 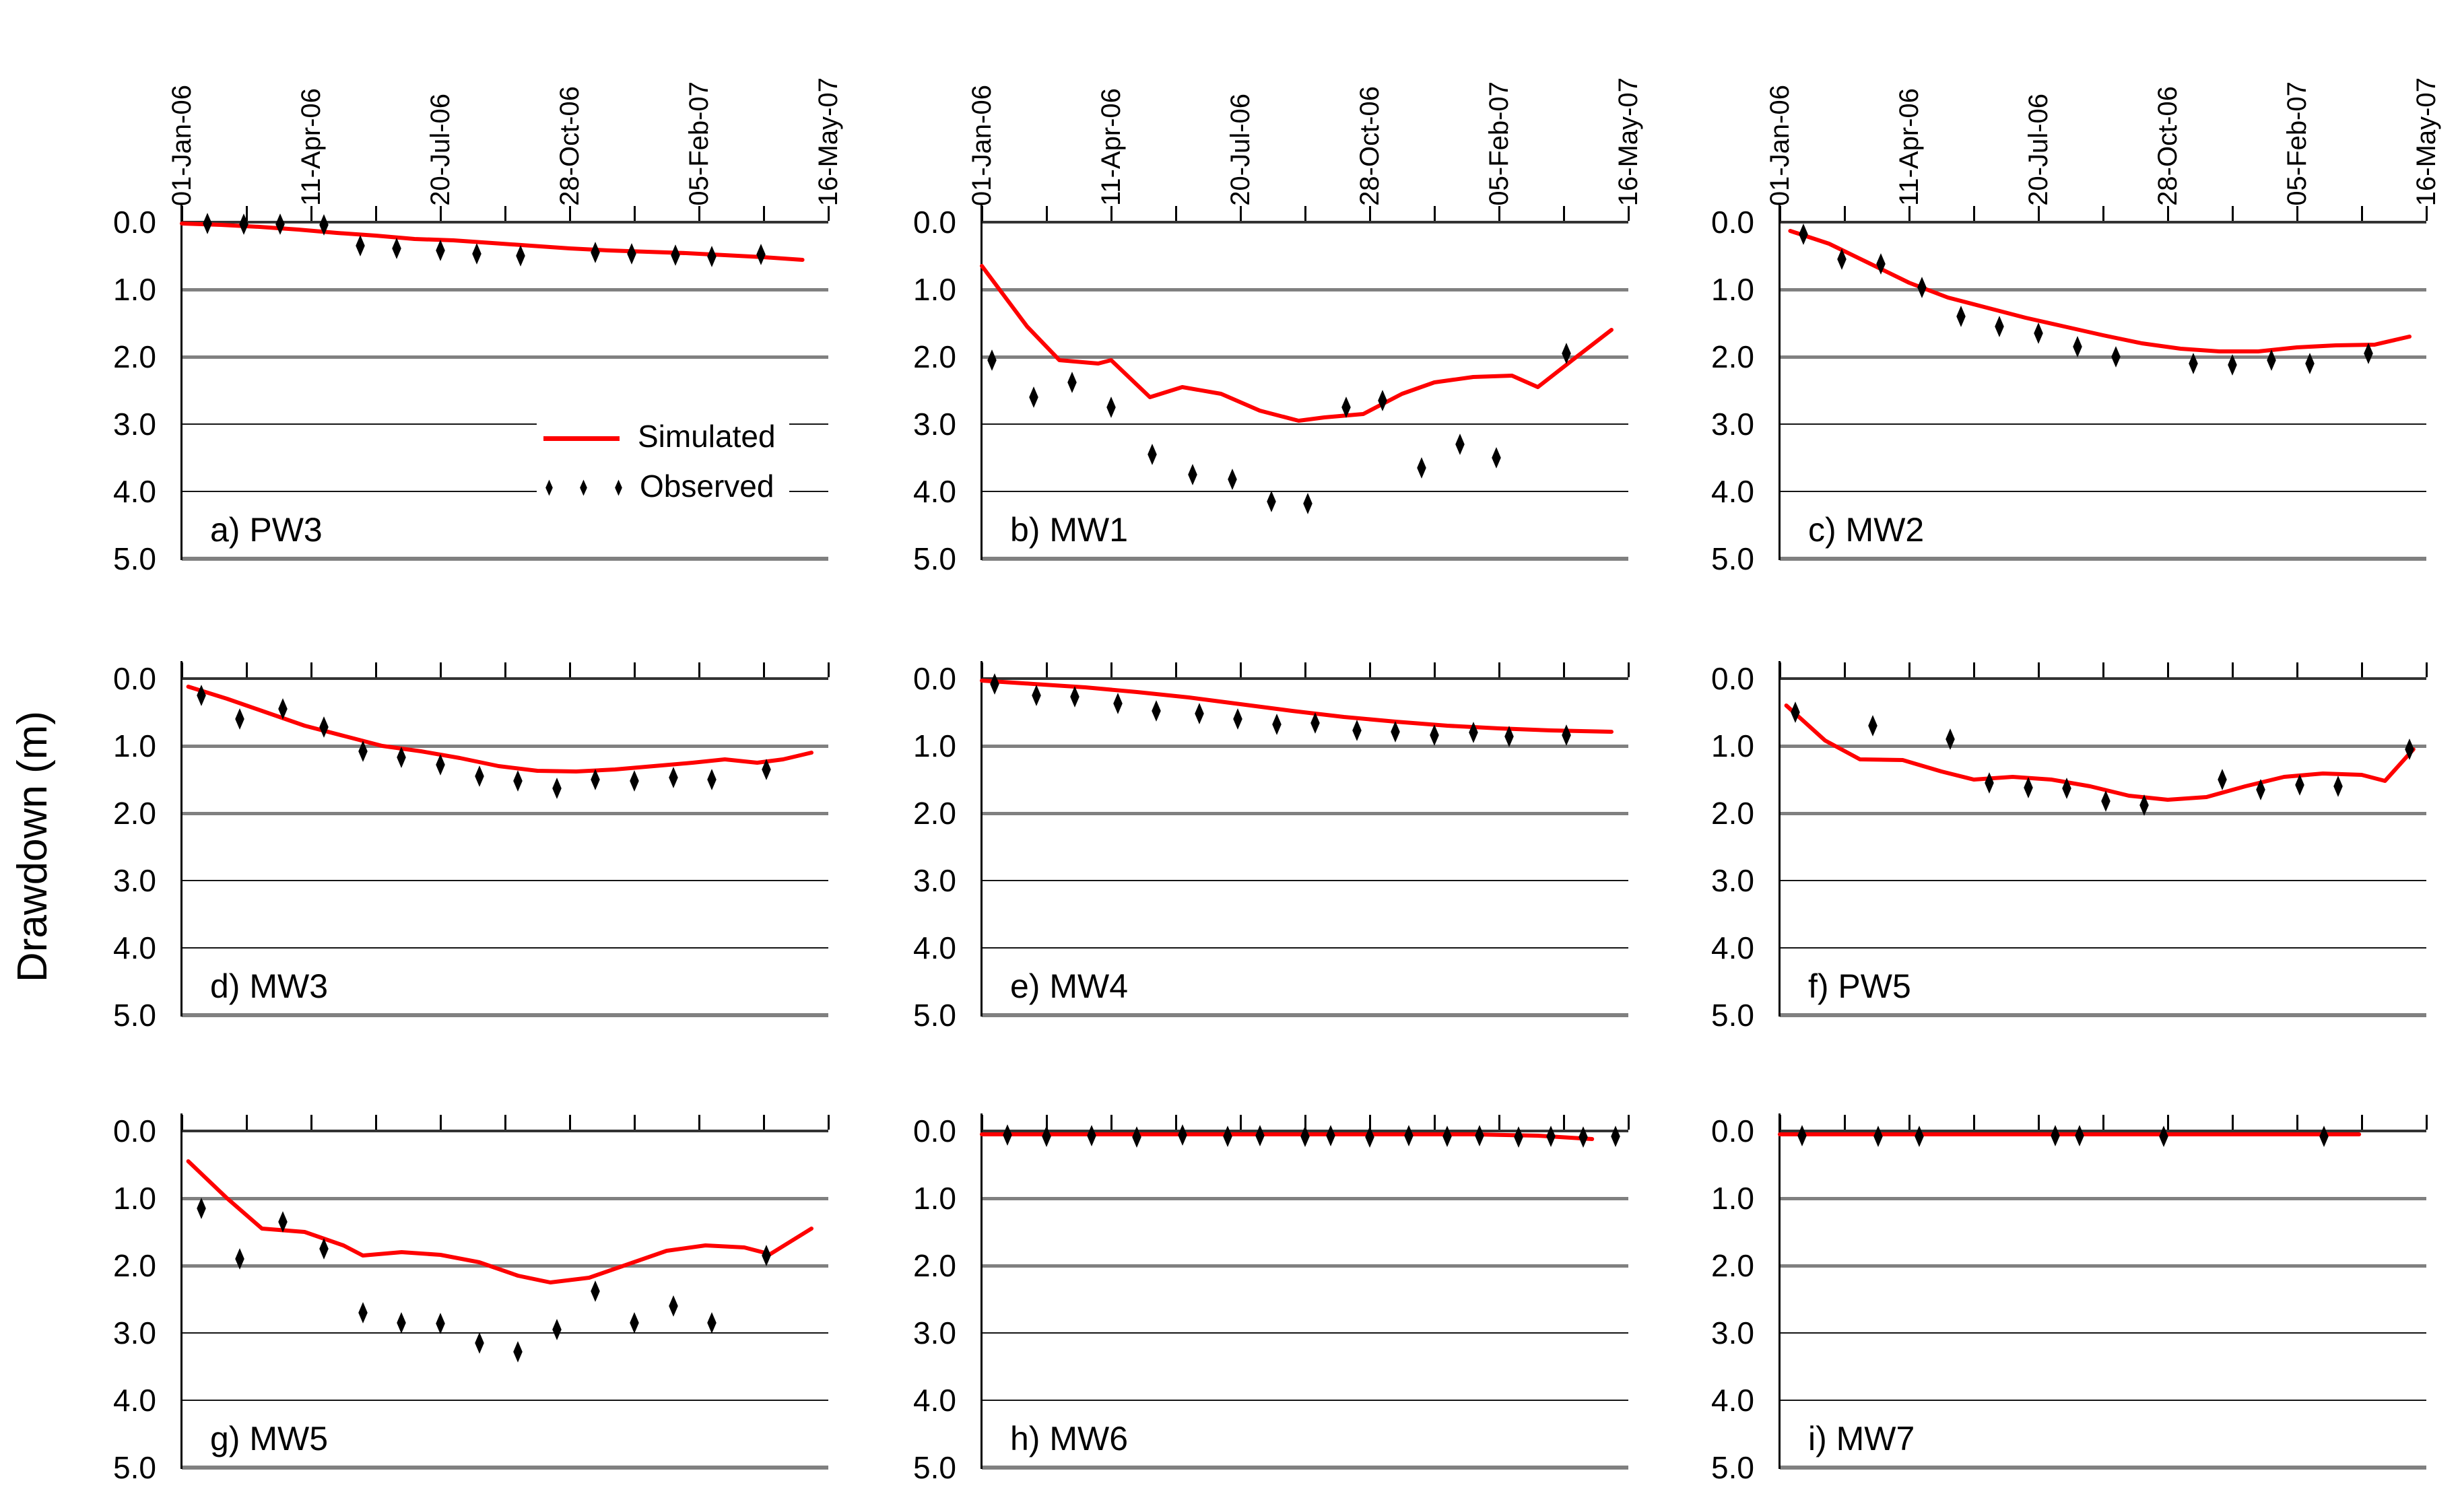 I want to click on simulated-line, so click(x=2100, y=752).